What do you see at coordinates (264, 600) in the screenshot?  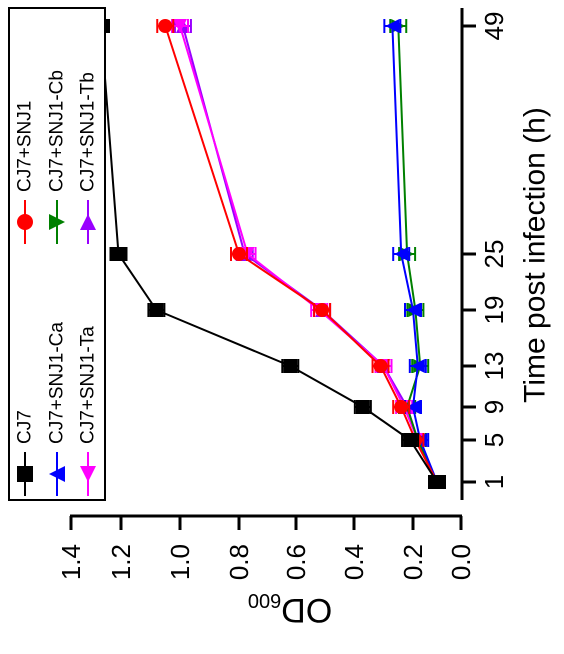 I see `od-axis-title-subscript: 600` at bounding box center [264, 600].